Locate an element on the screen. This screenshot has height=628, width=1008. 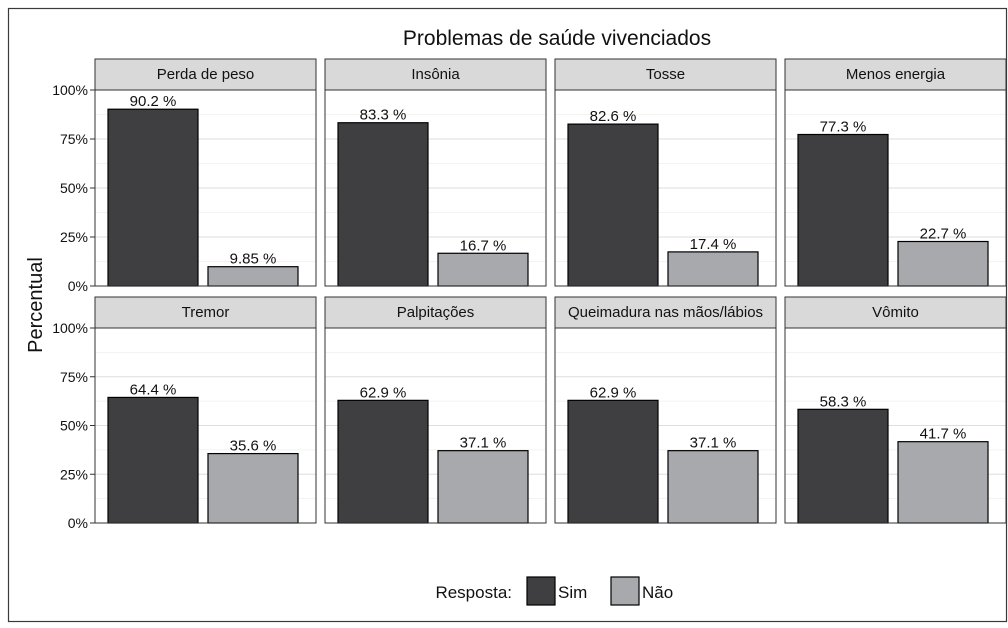
facet-2-bar-label-sim: 83.3 % is located at coordinates (383, 115).